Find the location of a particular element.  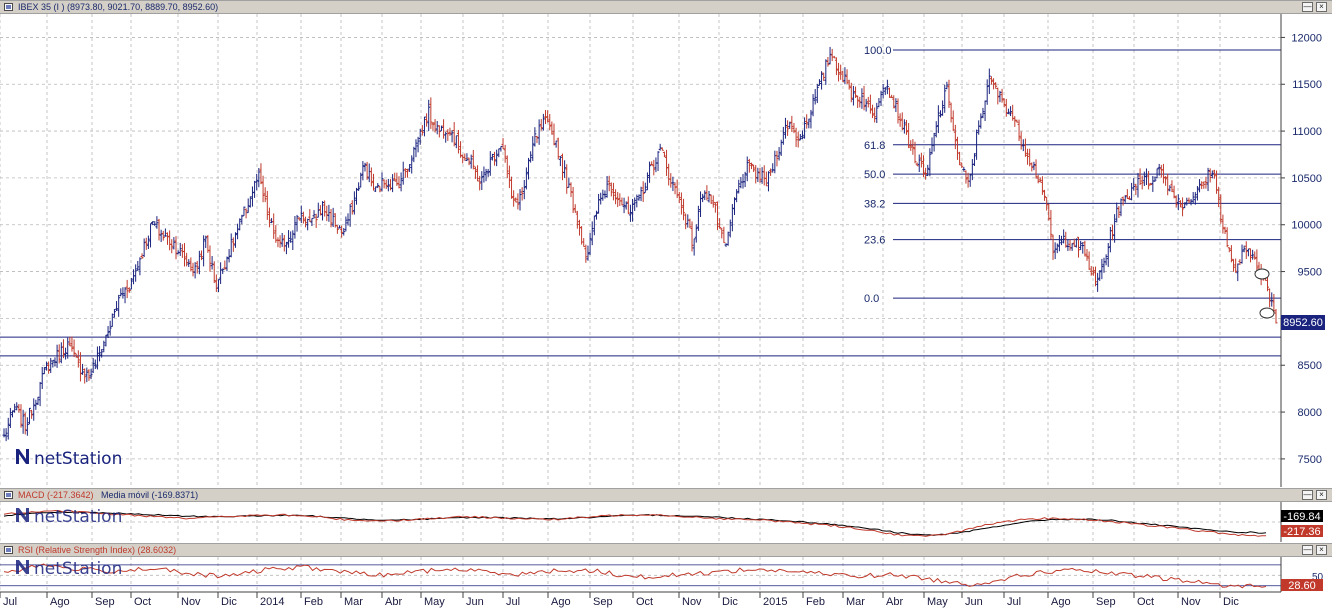

x-tick-label: Dic is located at coordinates (1231, 602).